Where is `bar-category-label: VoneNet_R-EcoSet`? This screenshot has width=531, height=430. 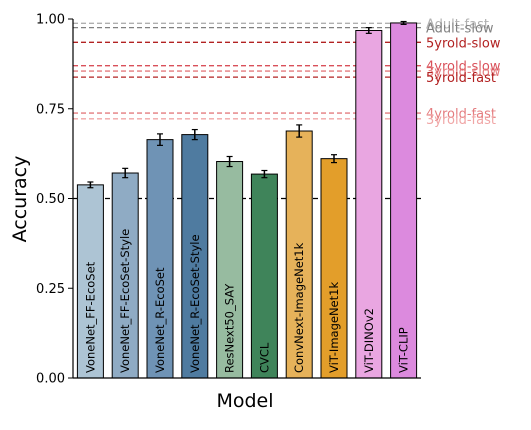 bar-category-label: VoneNet_R-EcoSet is located at coordinates (160, 320).